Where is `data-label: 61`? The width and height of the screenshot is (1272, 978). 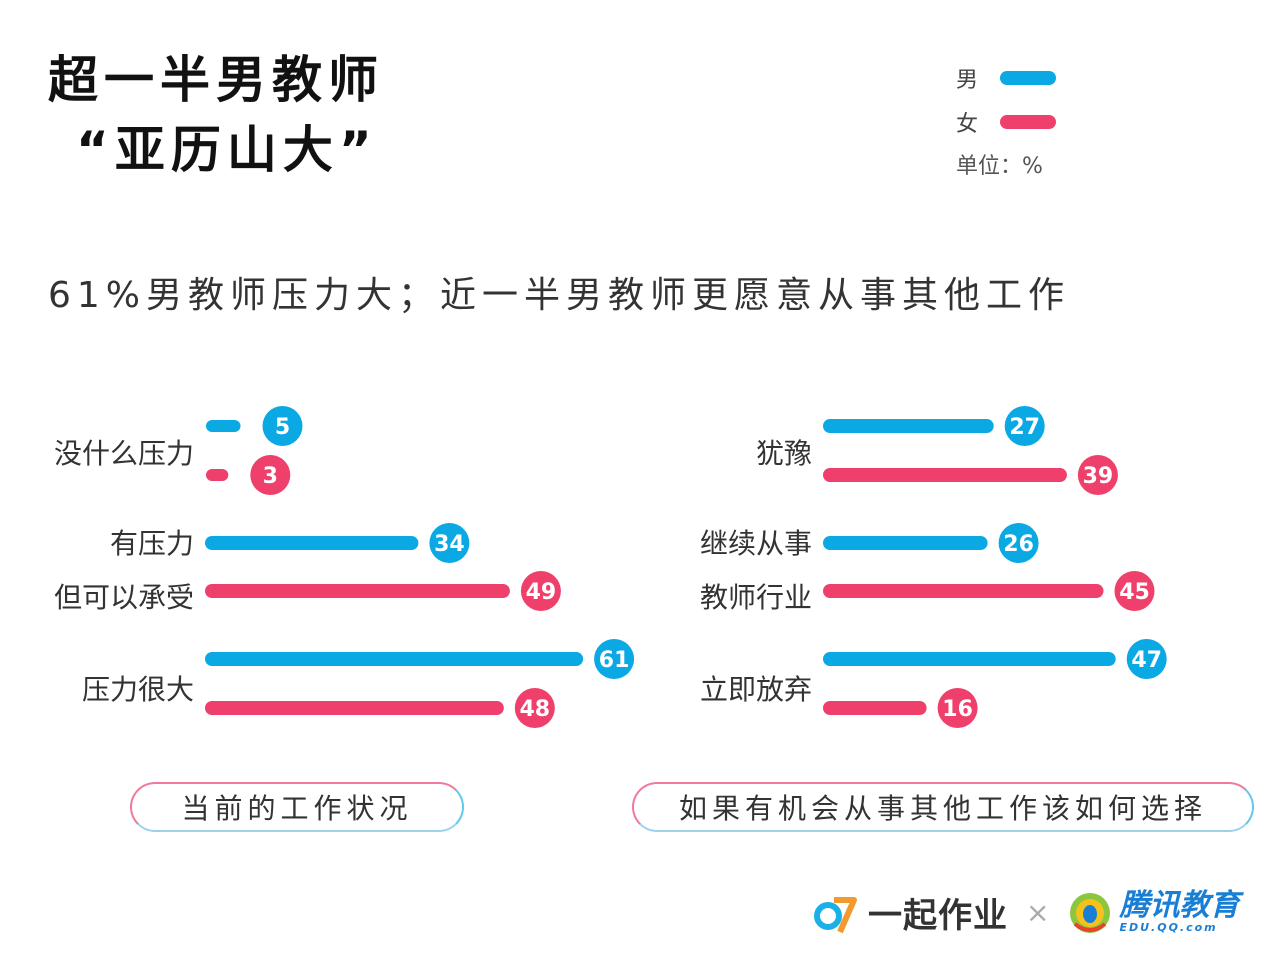 data-label: 61 is located at coordinates (614, 660).